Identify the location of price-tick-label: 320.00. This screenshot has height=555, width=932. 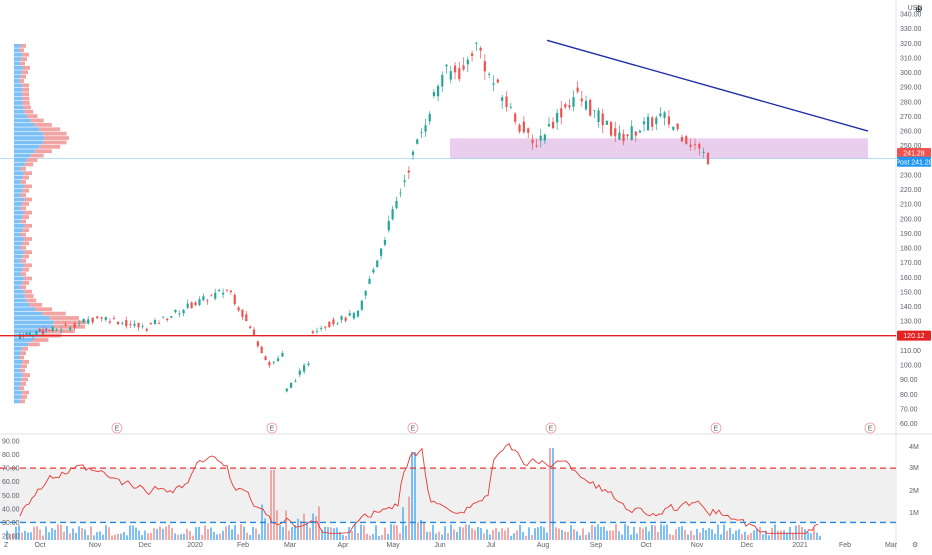
(911, 44).